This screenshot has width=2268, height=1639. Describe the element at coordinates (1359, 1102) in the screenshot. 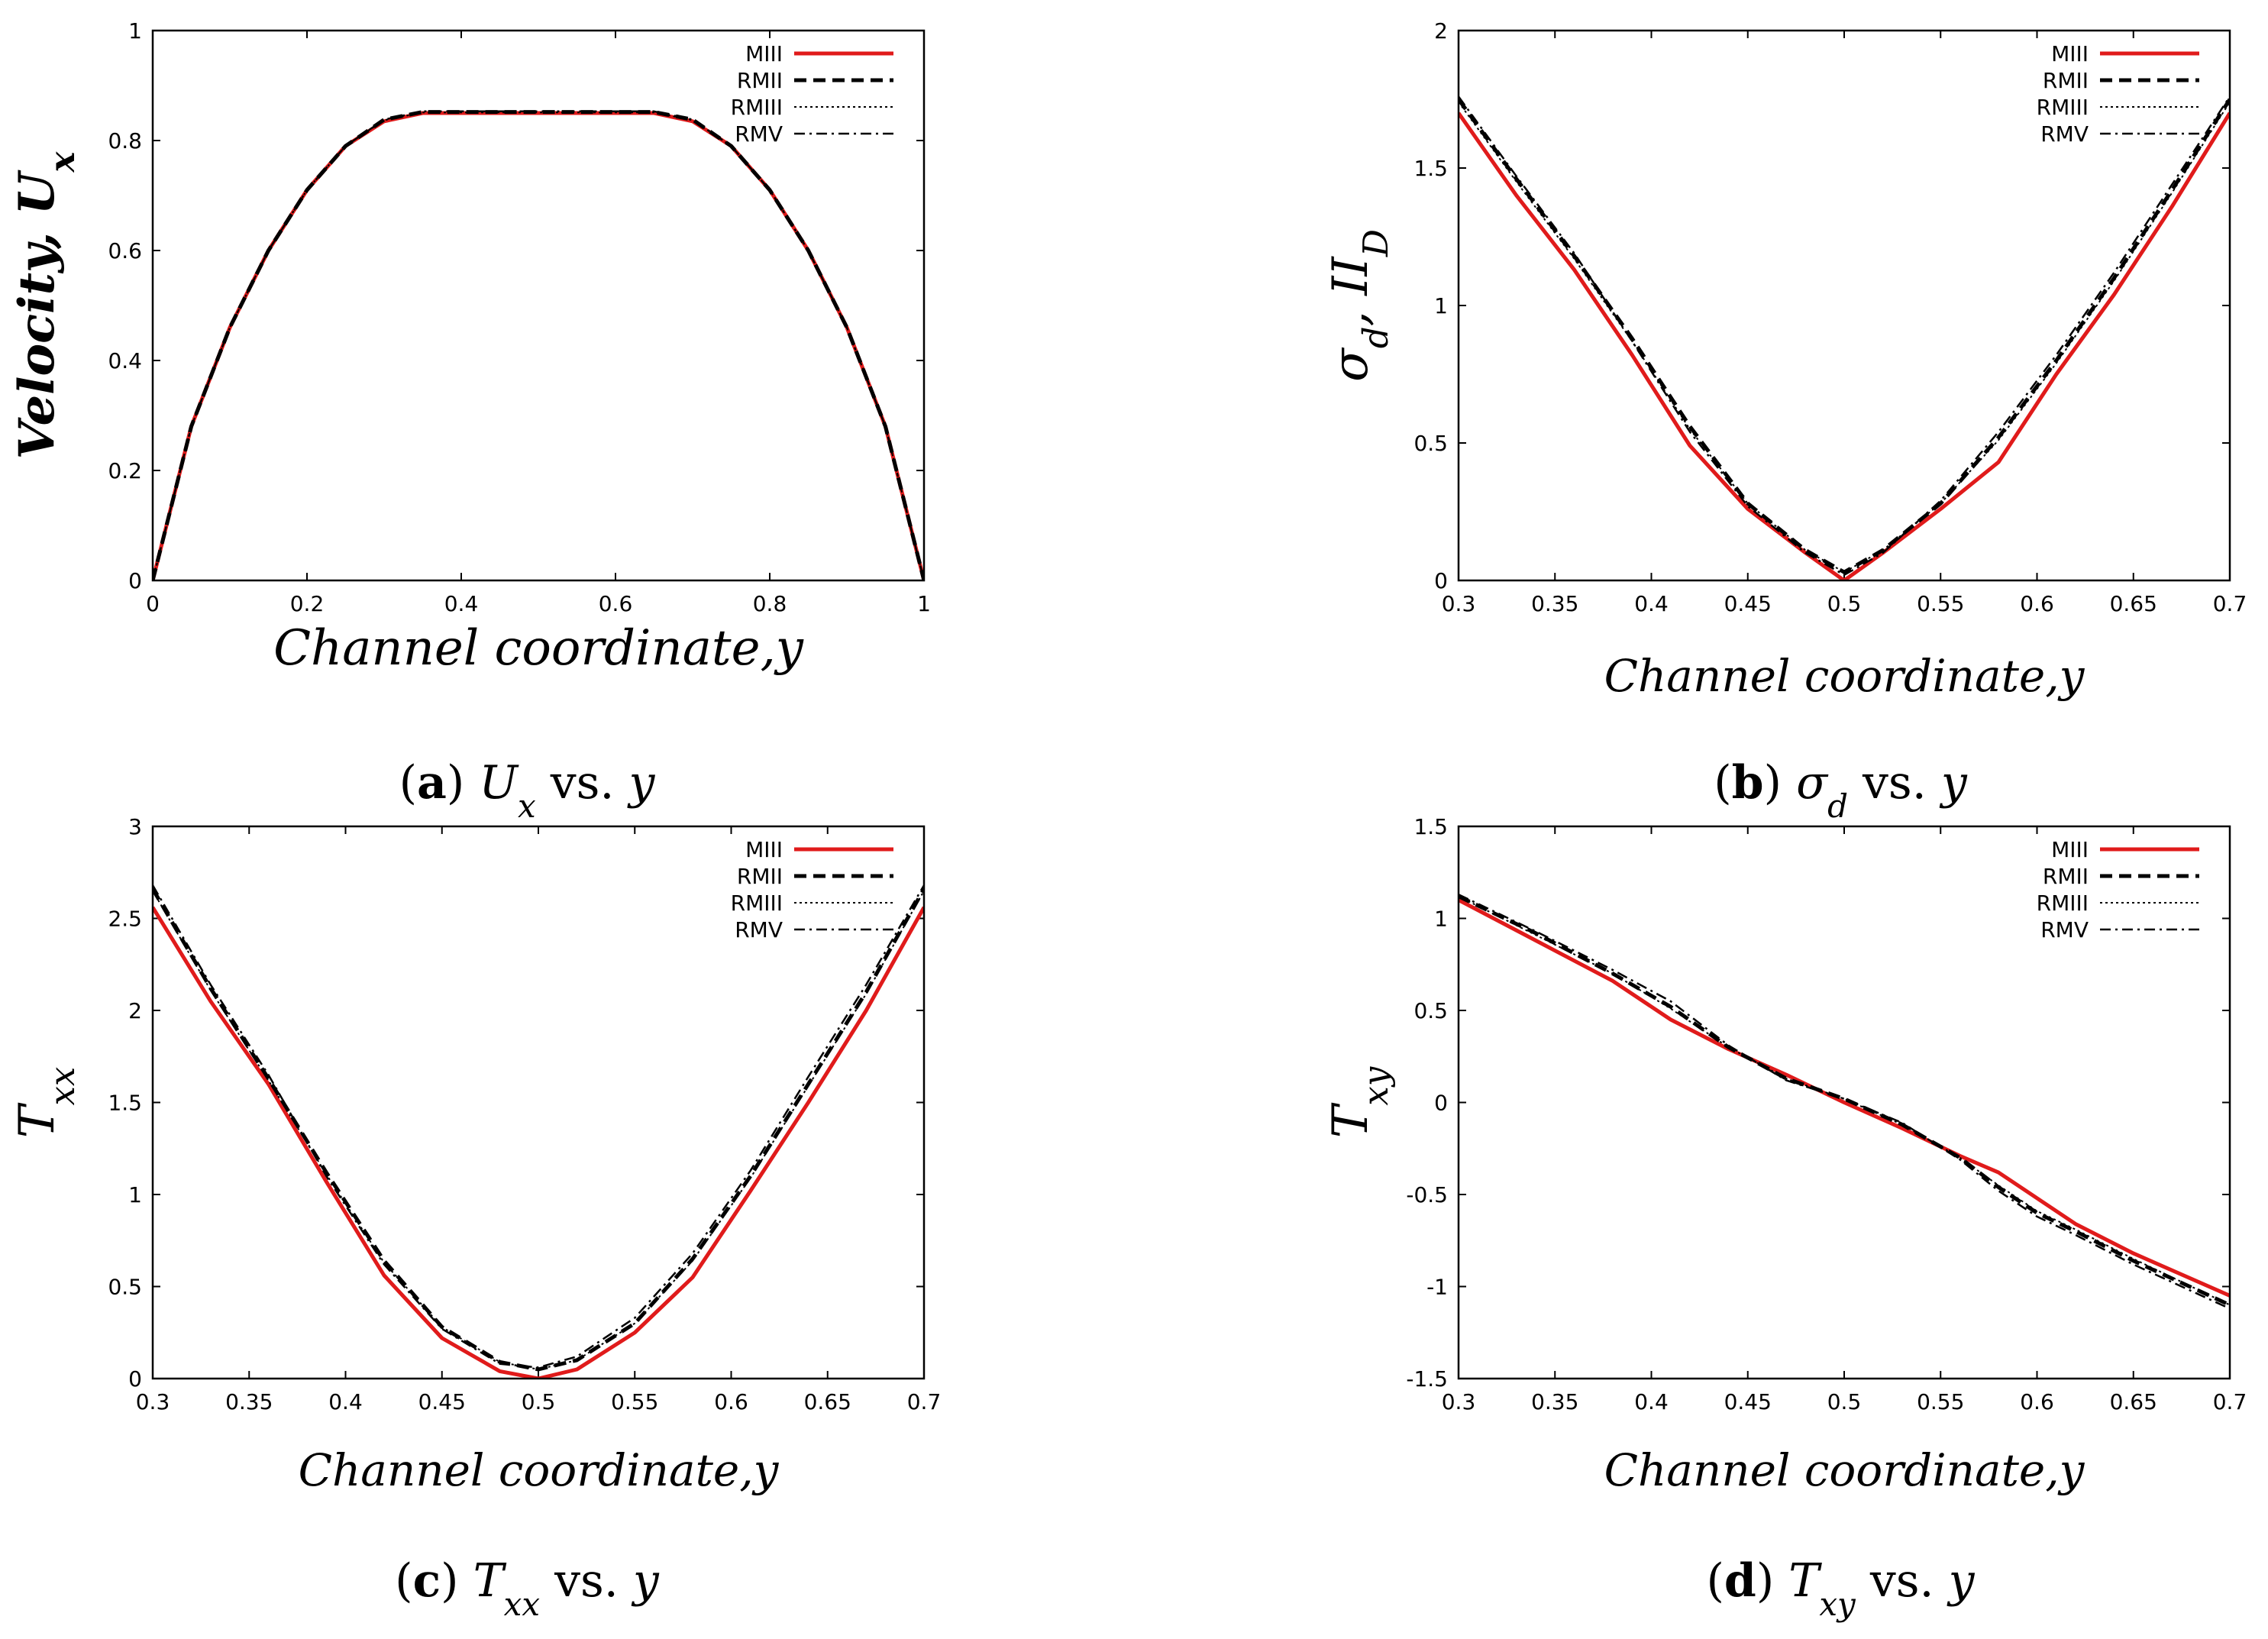

I see `y-axis-label: Txy` at that location.